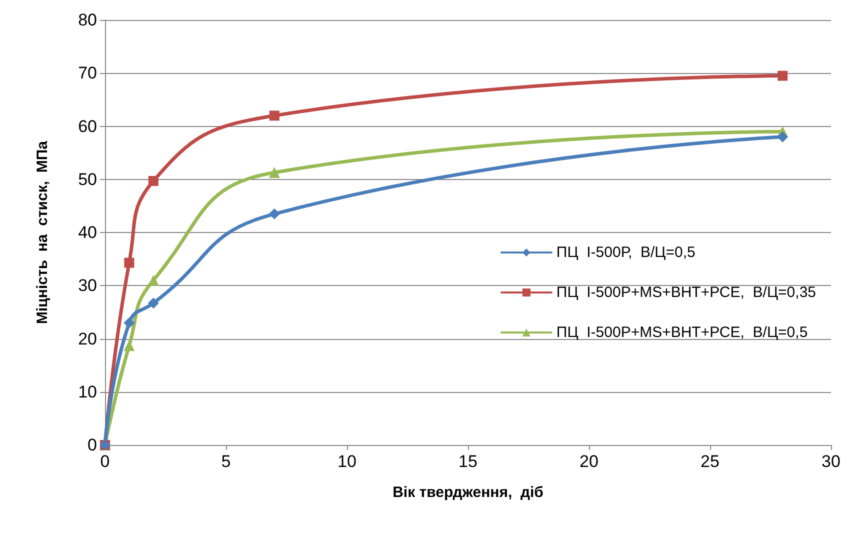 The image size is (851, 533). I want to click on legend-label: ПЦ I-500Р, В/Ц=0,5, so click(626, 252).